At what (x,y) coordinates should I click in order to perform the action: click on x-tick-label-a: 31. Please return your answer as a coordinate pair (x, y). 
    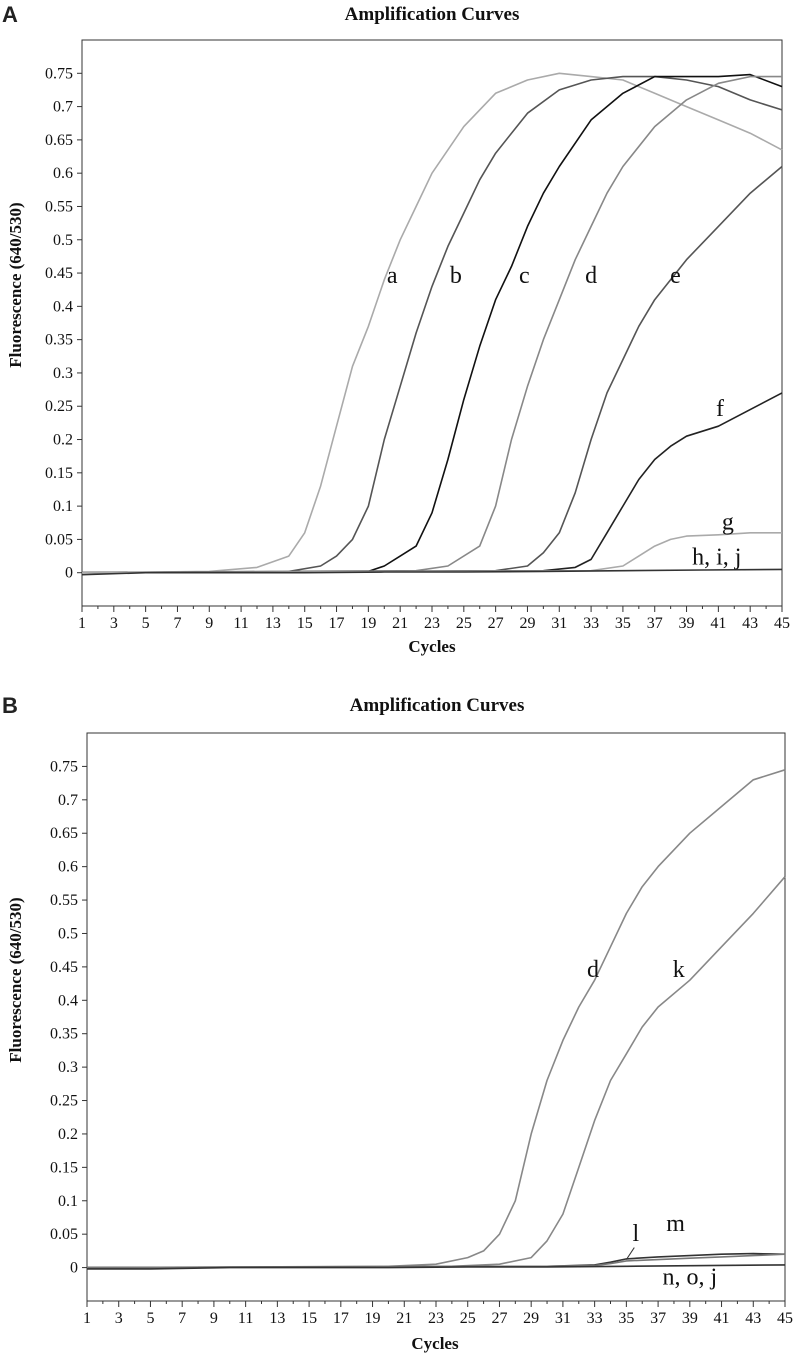
    Looking at the image, I should click on (559, 623).